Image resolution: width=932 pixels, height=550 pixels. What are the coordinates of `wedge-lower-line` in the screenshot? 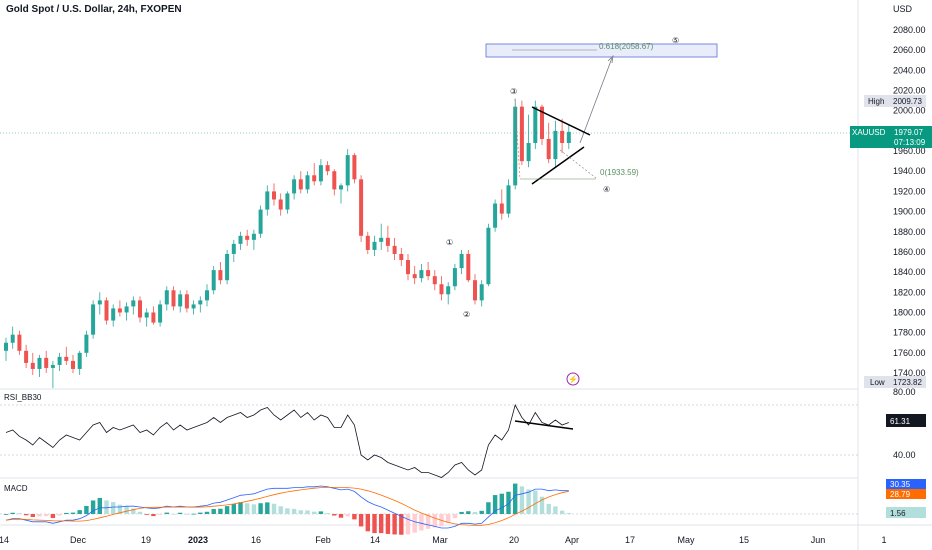 It's located at (558, 165).